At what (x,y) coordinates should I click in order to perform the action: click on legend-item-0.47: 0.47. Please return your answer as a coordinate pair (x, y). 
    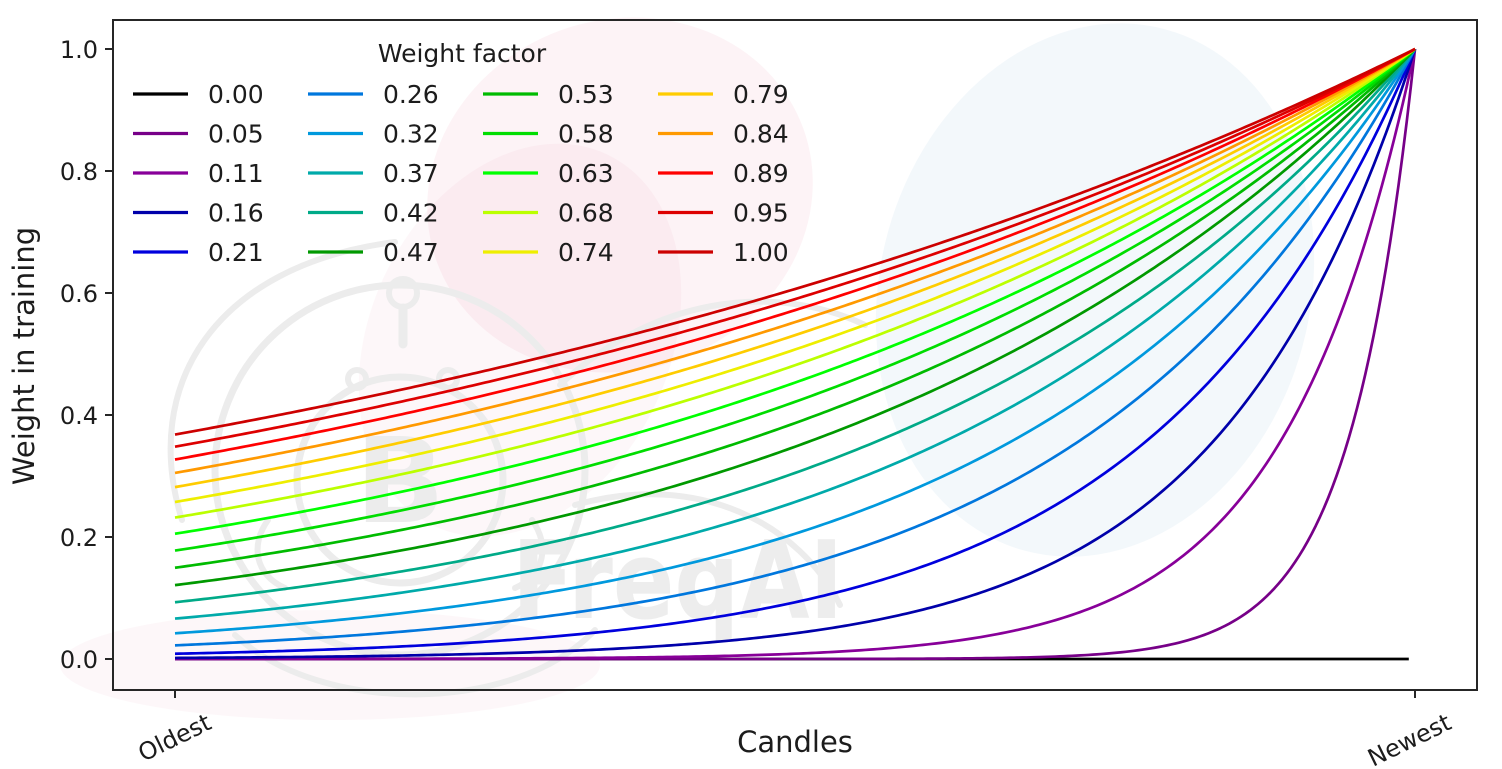
    Looking at the image, I should click on (373, 252).